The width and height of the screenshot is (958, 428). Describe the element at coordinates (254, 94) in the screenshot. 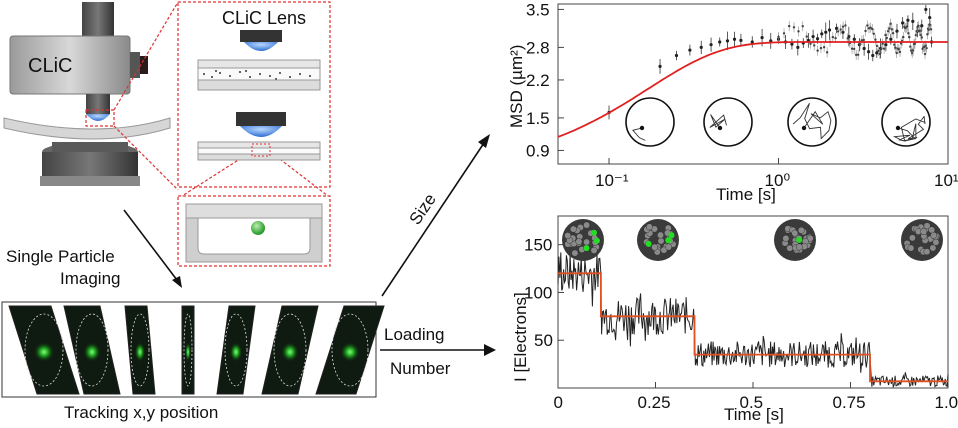

I see `clic-lens-panel: CLiC Lens` at that location.